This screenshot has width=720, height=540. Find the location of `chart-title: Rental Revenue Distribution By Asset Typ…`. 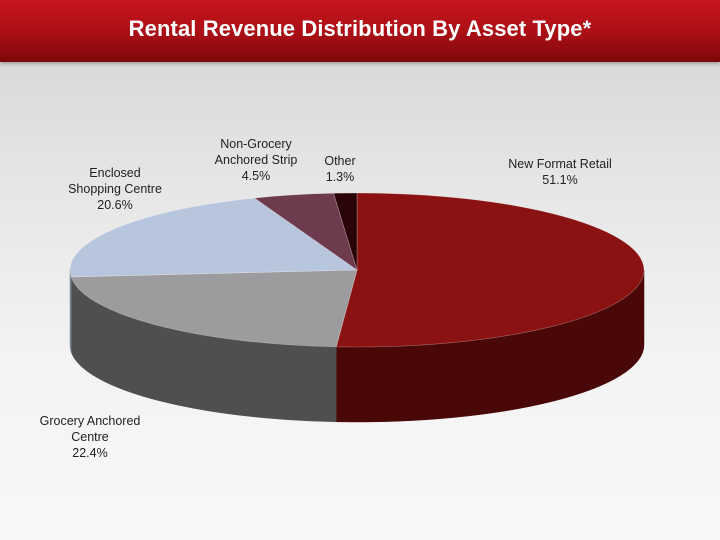

chart-title: Rental Revenue Distribution By Asset Typ… is located at coordinates (360, 28).